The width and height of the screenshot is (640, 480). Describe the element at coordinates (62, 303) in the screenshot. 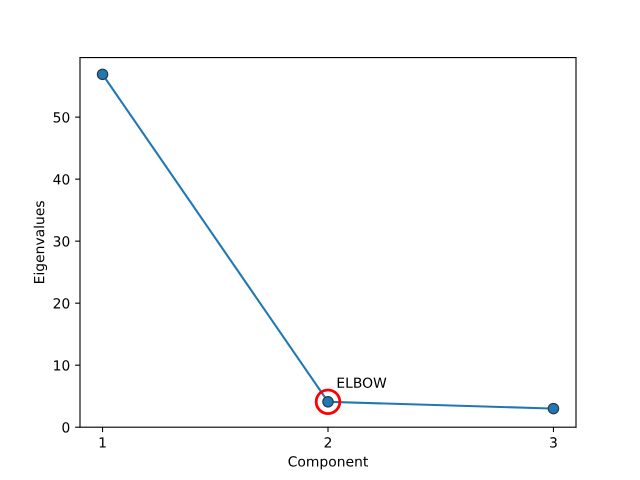

I see `y-tick-label: 20` at that location.